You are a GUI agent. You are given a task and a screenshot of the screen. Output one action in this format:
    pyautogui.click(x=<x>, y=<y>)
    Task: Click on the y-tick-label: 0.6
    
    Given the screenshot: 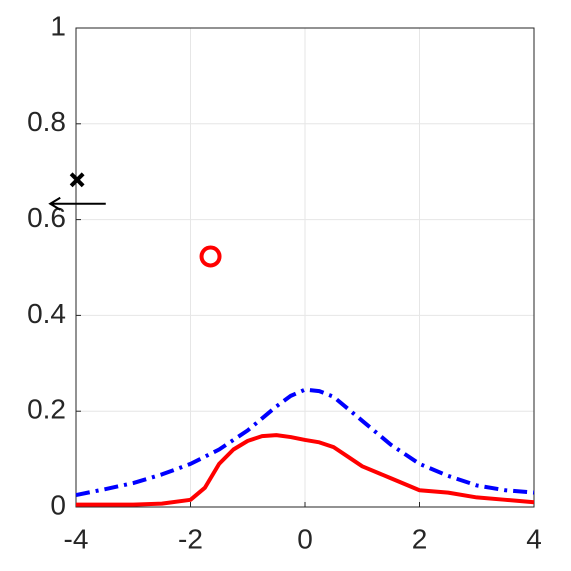 What is the action you would take?
    pyautogui.click(x=46, y=217)
    